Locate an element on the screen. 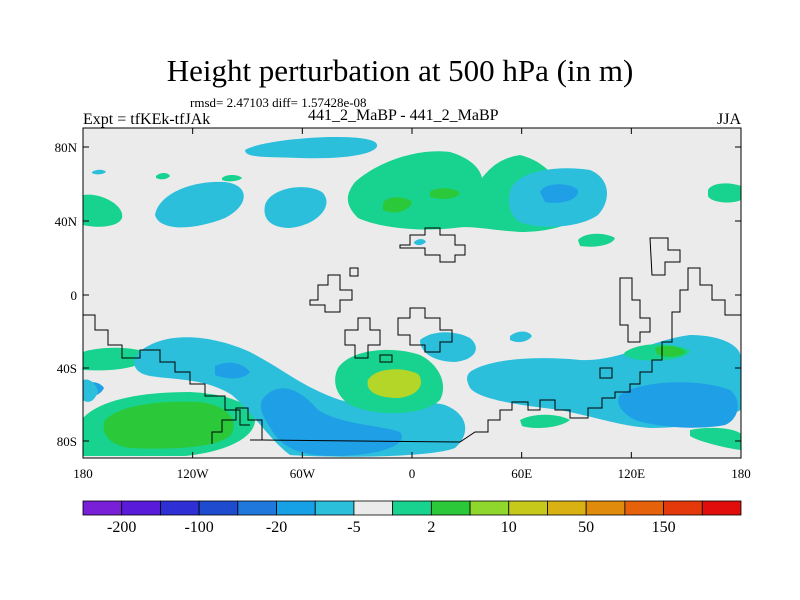 This screenshot has height=600, width=800. contour-yellowgreen-region is located at coordinates (394, 383).